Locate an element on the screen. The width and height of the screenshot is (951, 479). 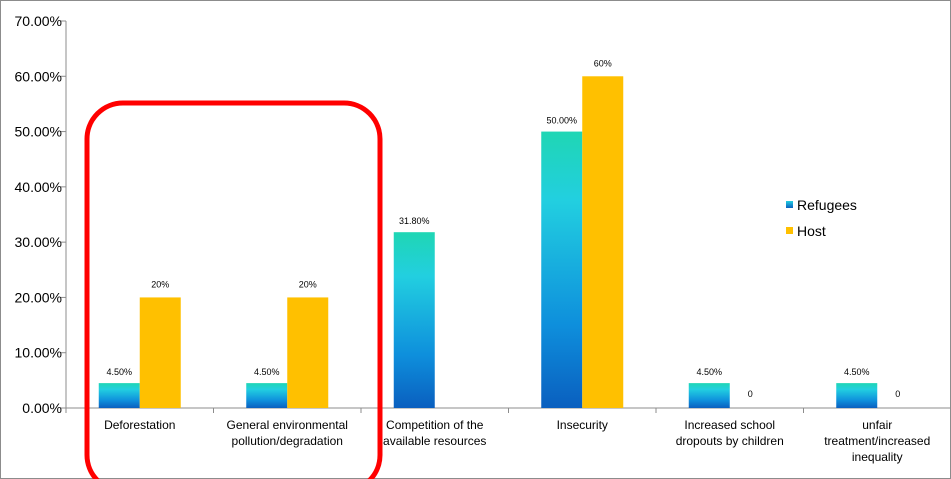
category-label-line: Increased school is located at coordinates (729, 425).